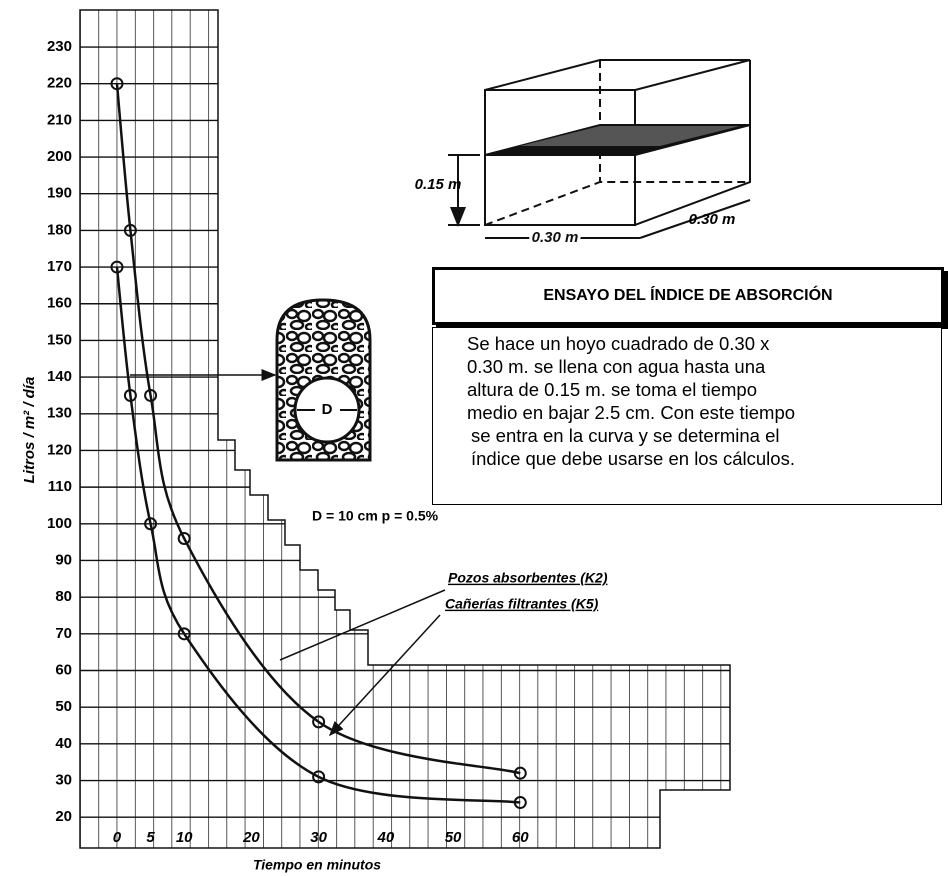  What do you see at coordinates (318, 837) in the screenshot?
I see `x-tick-label: 30` at bounding box center [318, 837].